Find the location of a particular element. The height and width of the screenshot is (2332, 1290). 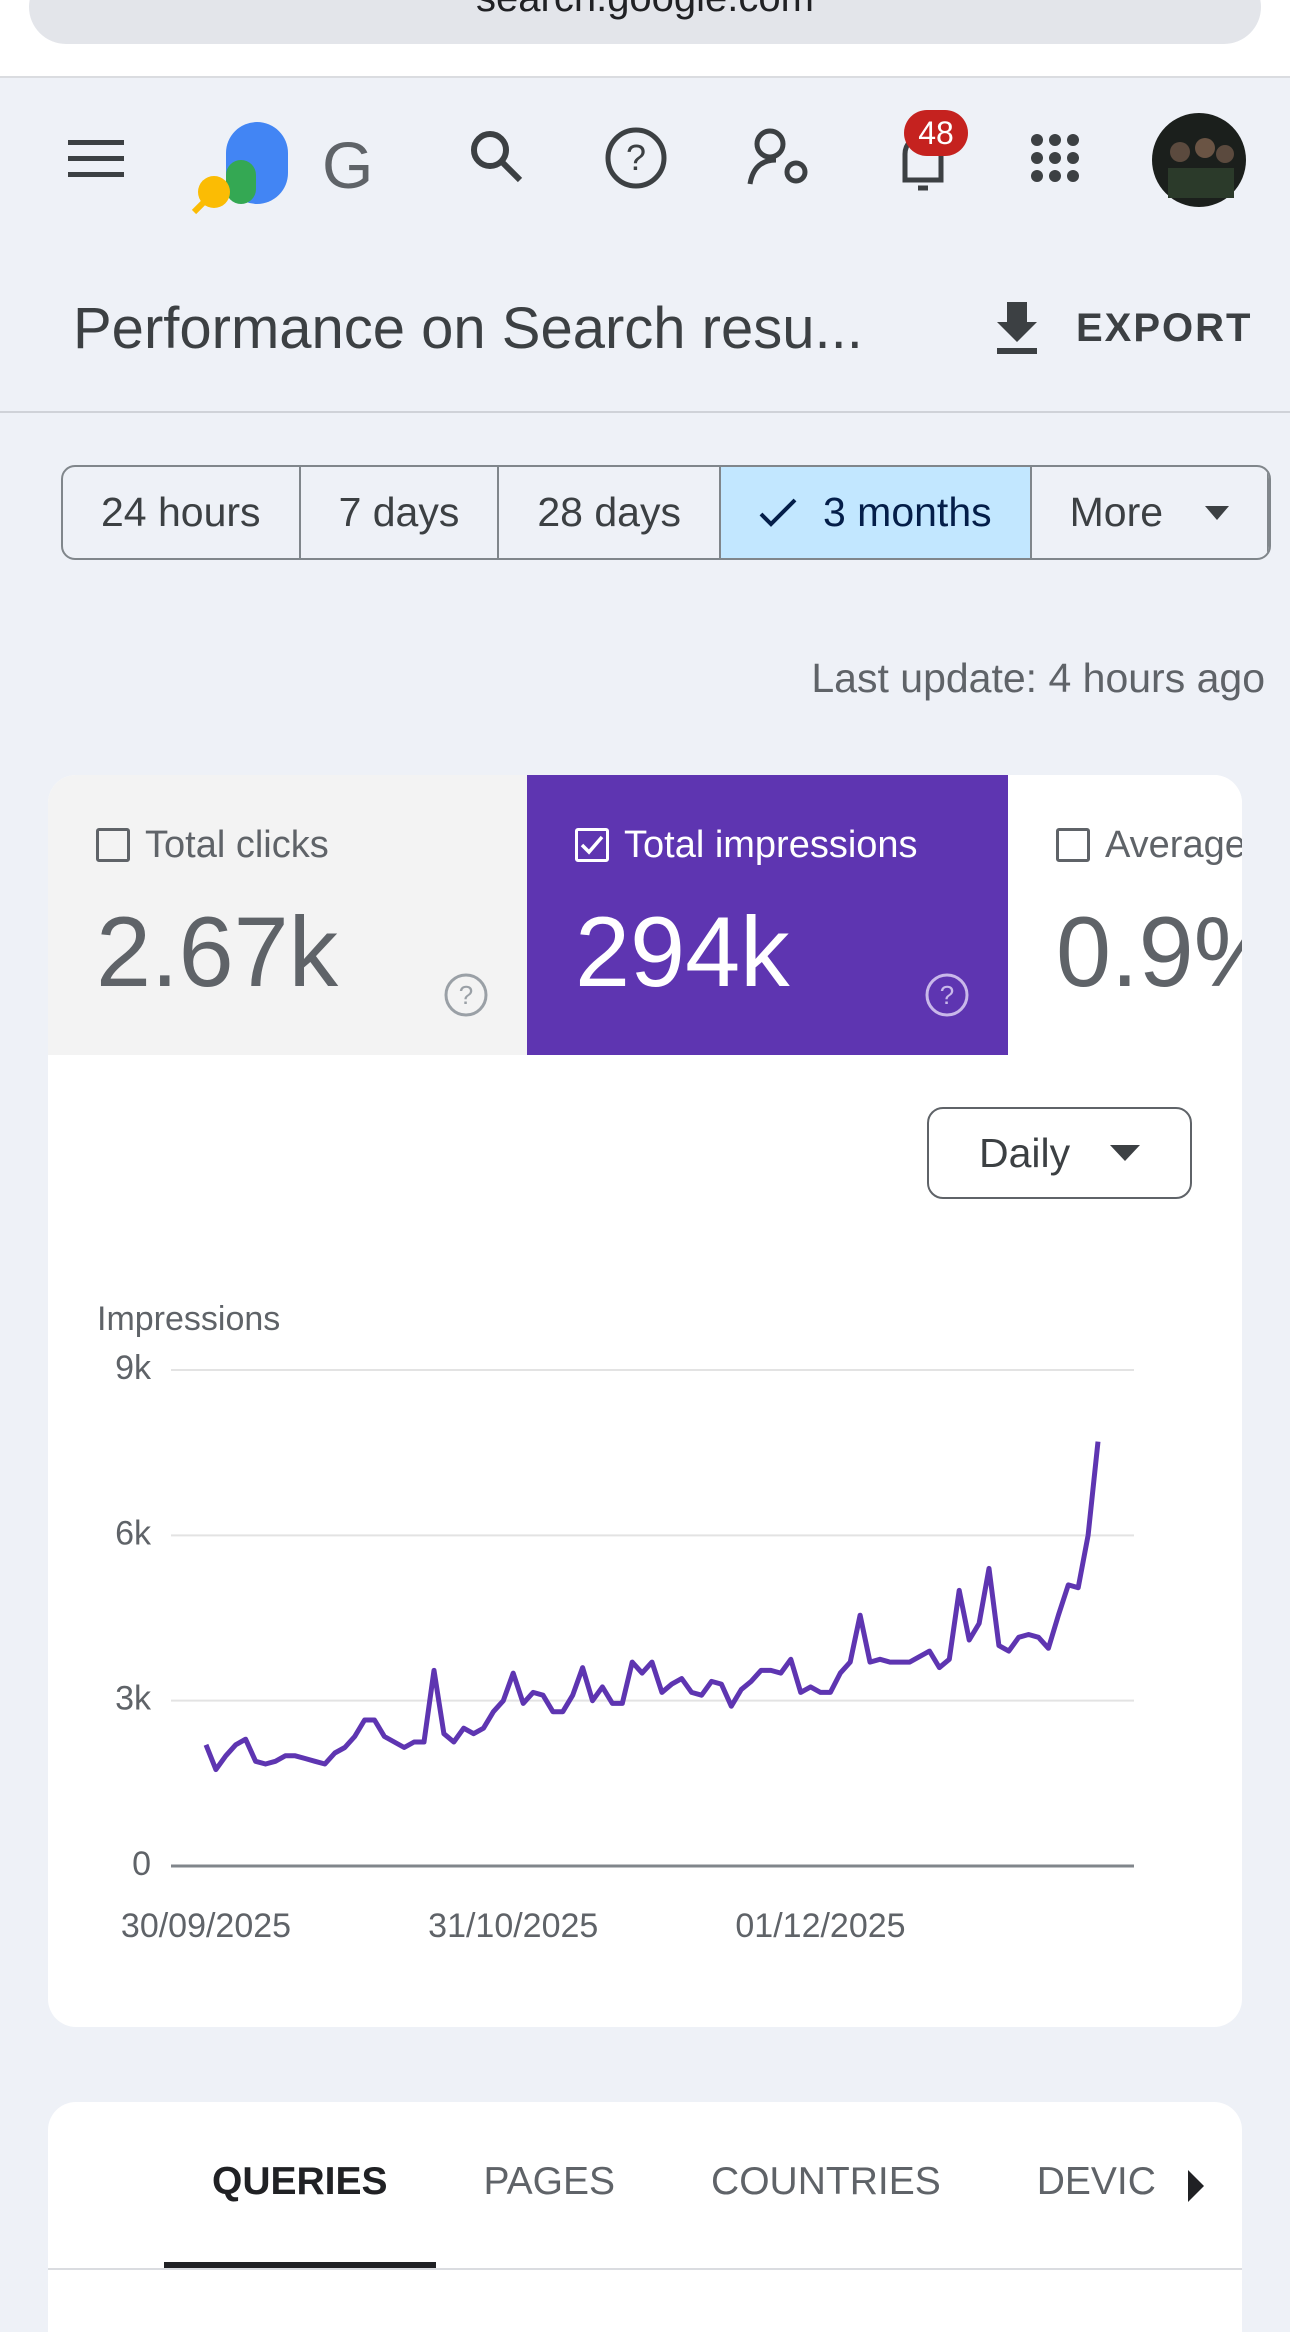

metric-card: Average CTR 0.9% is located at coordinates (1125, 915).